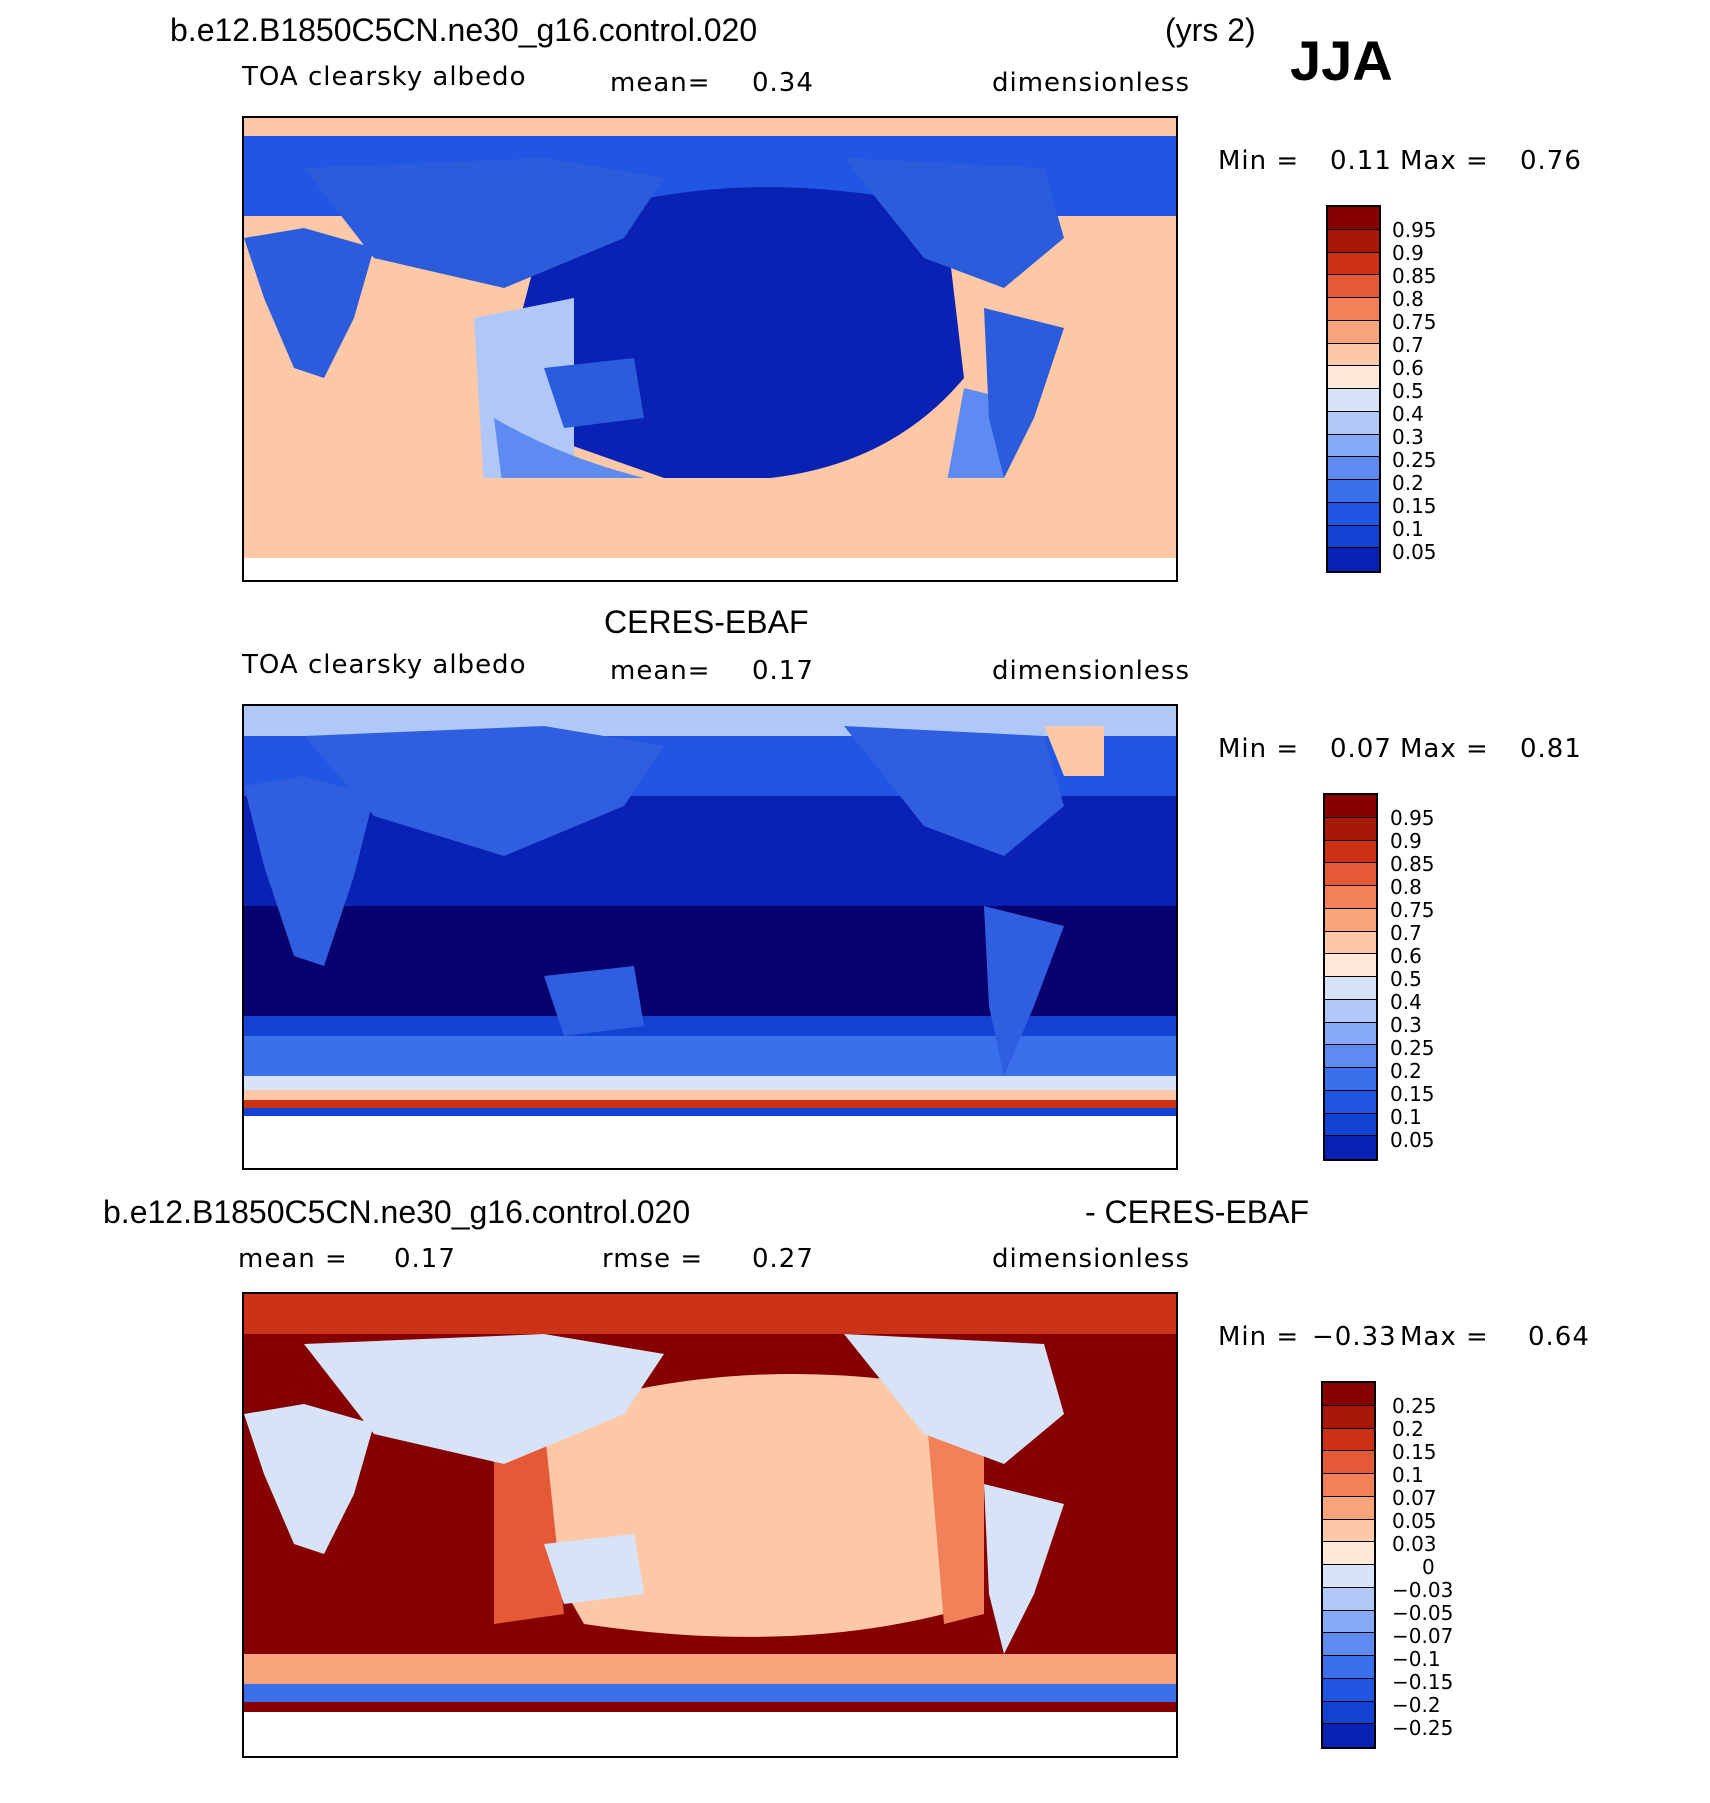 The height and width of the screenshot is (1803, 1710). What do you see at coordinates (710, 1095) in the screenshot?
I see `map2-south-band3` at bounding box center [710, 1095].